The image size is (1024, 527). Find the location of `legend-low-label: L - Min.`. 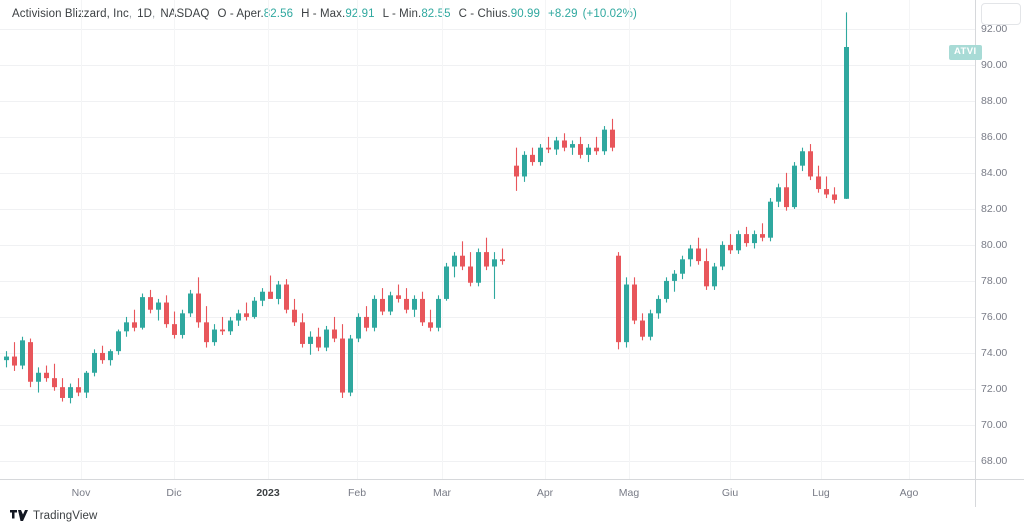

legend-low-label: L - Min. is located at coordinates (402, 14).